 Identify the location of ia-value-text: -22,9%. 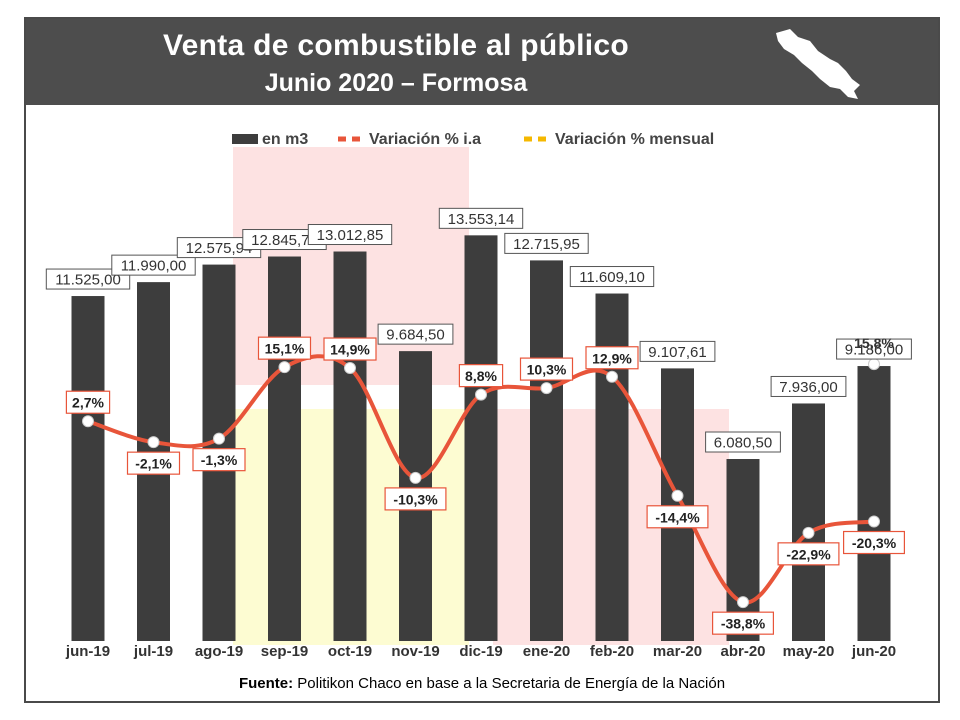
(808, 554).